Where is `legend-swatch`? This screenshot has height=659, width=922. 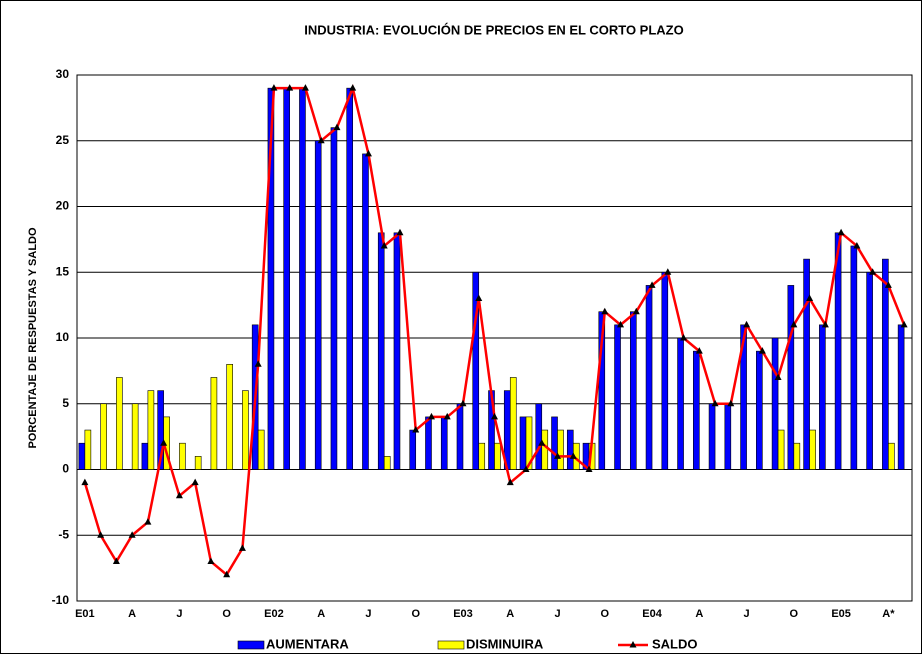
legend-swatch is located at coordinates (251, 645).